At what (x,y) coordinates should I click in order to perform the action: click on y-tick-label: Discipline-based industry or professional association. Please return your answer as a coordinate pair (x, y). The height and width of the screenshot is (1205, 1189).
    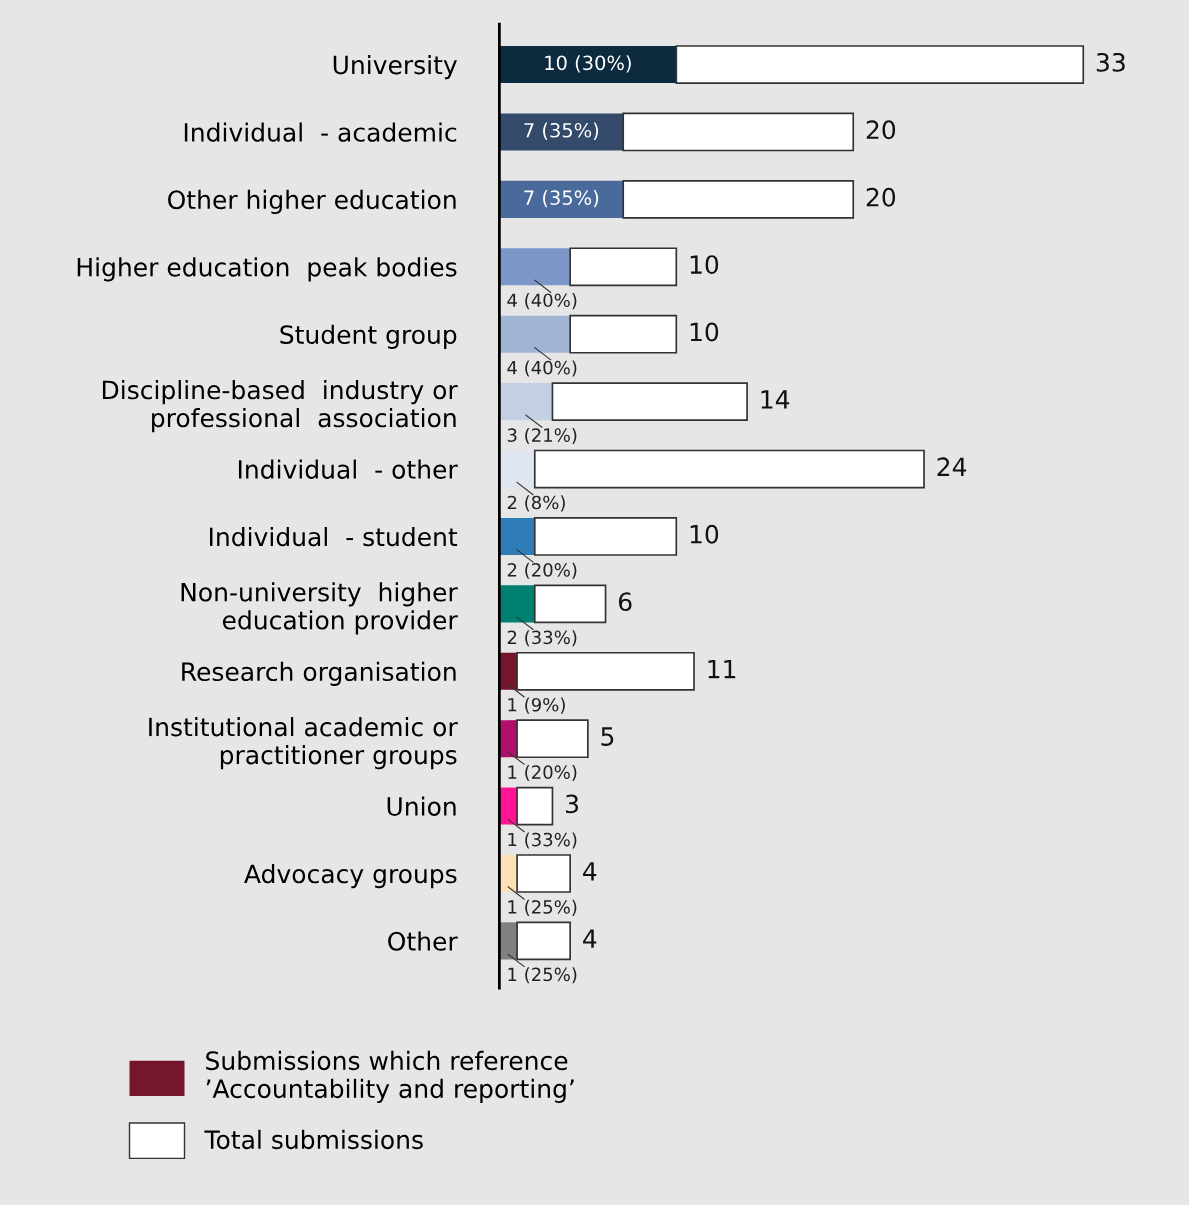
    Looking at the image, I should click on (280, 406).